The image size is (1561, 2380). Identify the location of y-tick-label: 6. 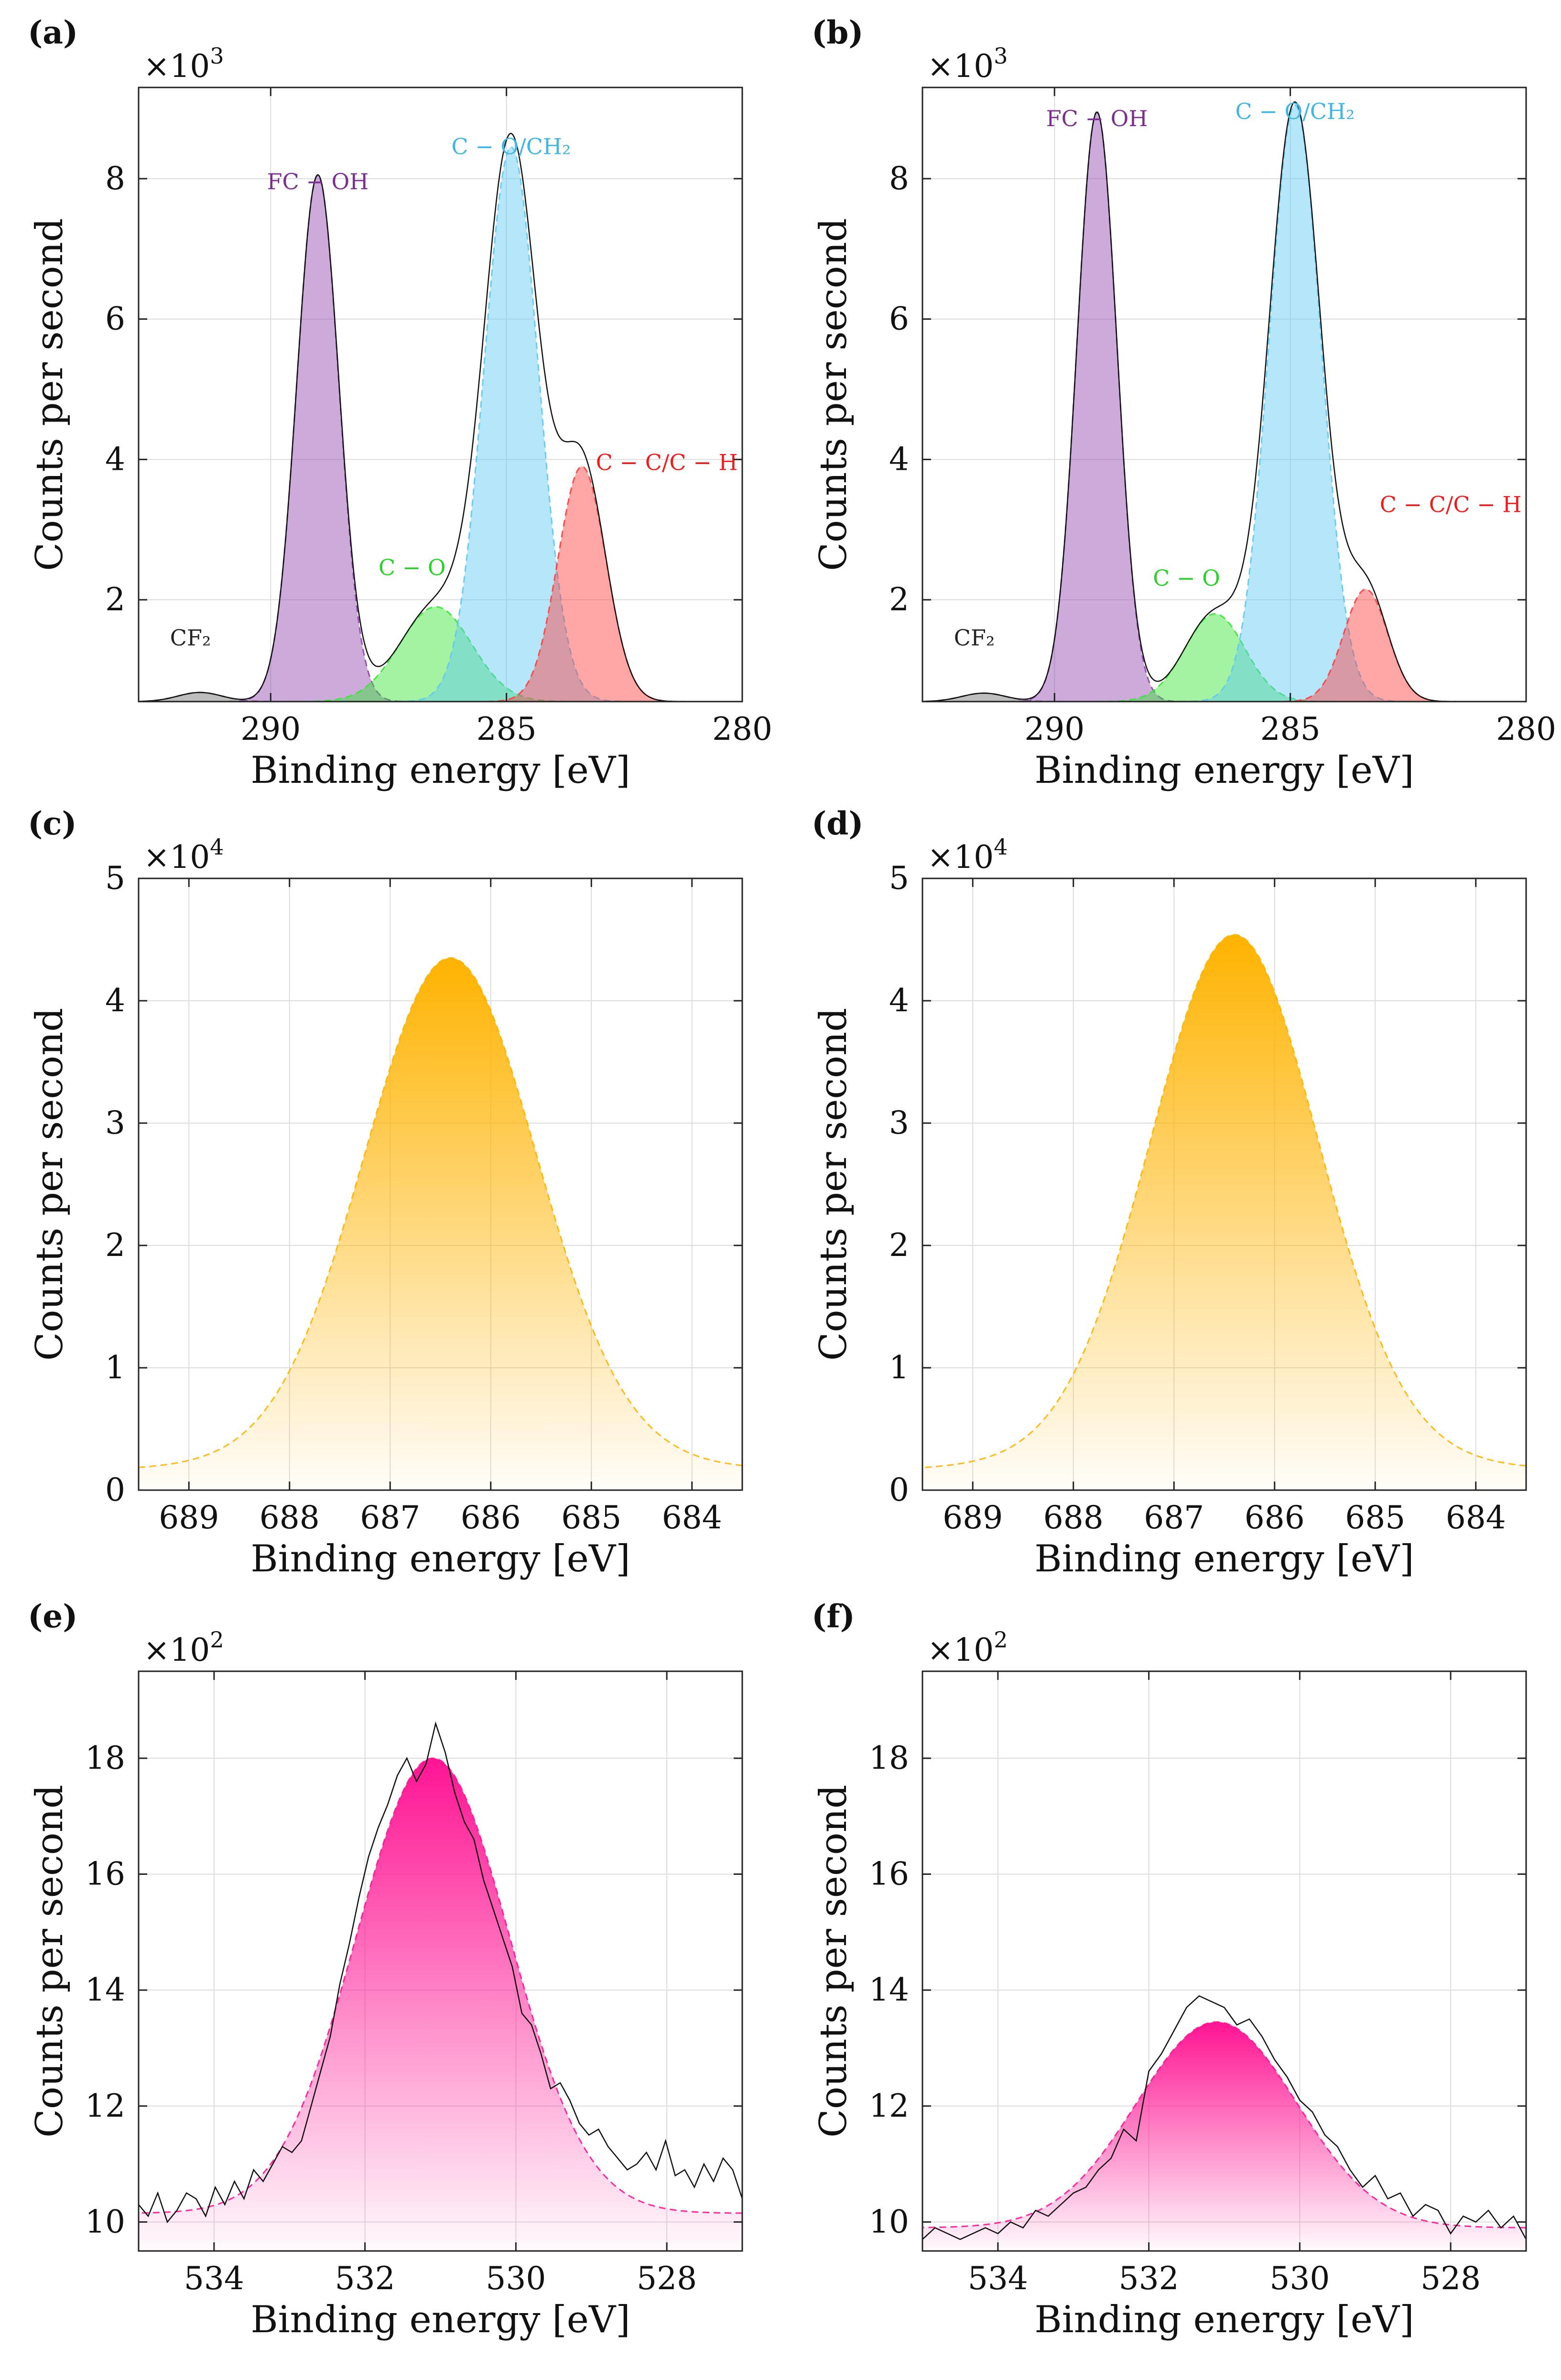
(115, 319).